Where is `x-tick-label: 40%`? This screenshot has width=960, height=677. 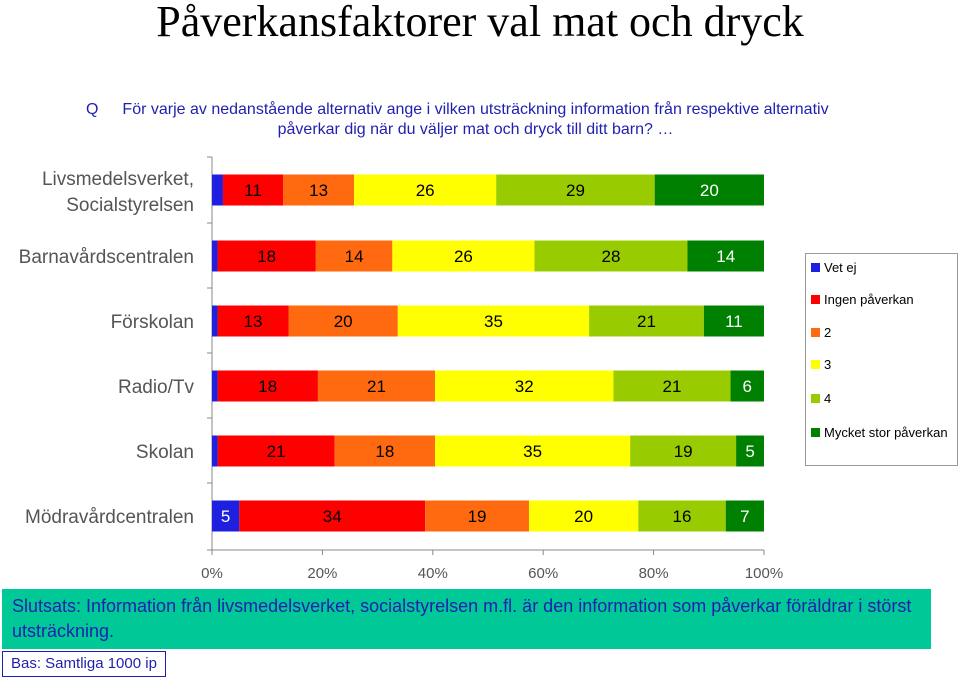
x-tick-label: 40% is located at coordinates (433, 573).